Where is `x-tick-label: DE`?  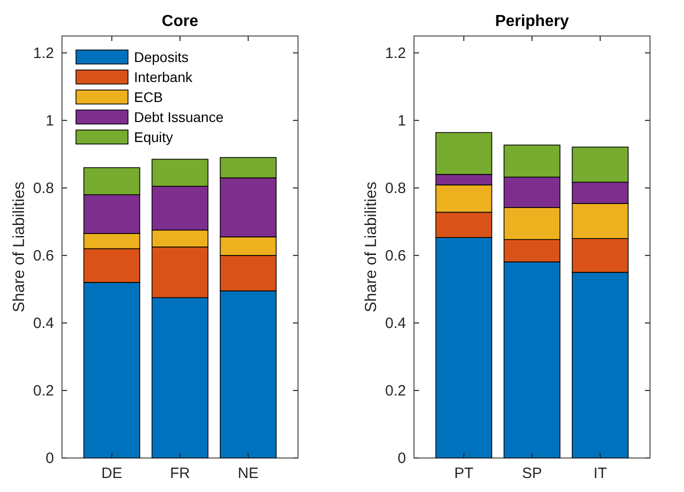 x-tick-label: DE is located at coordinates (111, 473).